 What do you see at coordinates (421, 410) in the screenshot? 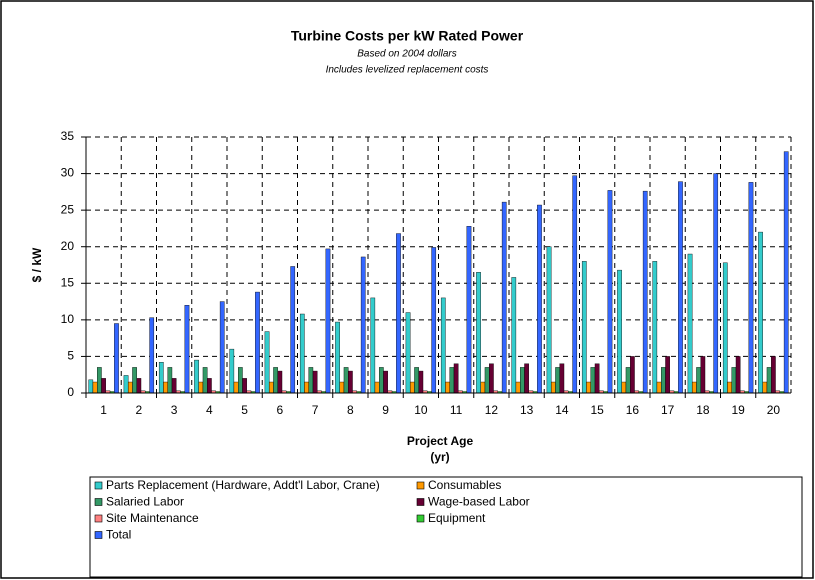
I see `x-tick-label: 10` at bounding box center [421, 410].